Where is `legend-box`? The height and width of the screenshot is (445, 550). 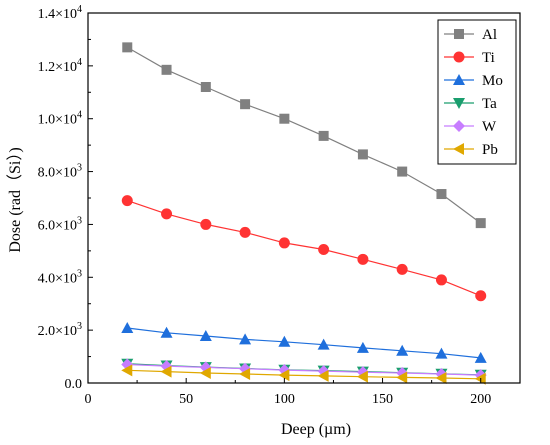 legend-box is located at coordinates (477, 92).